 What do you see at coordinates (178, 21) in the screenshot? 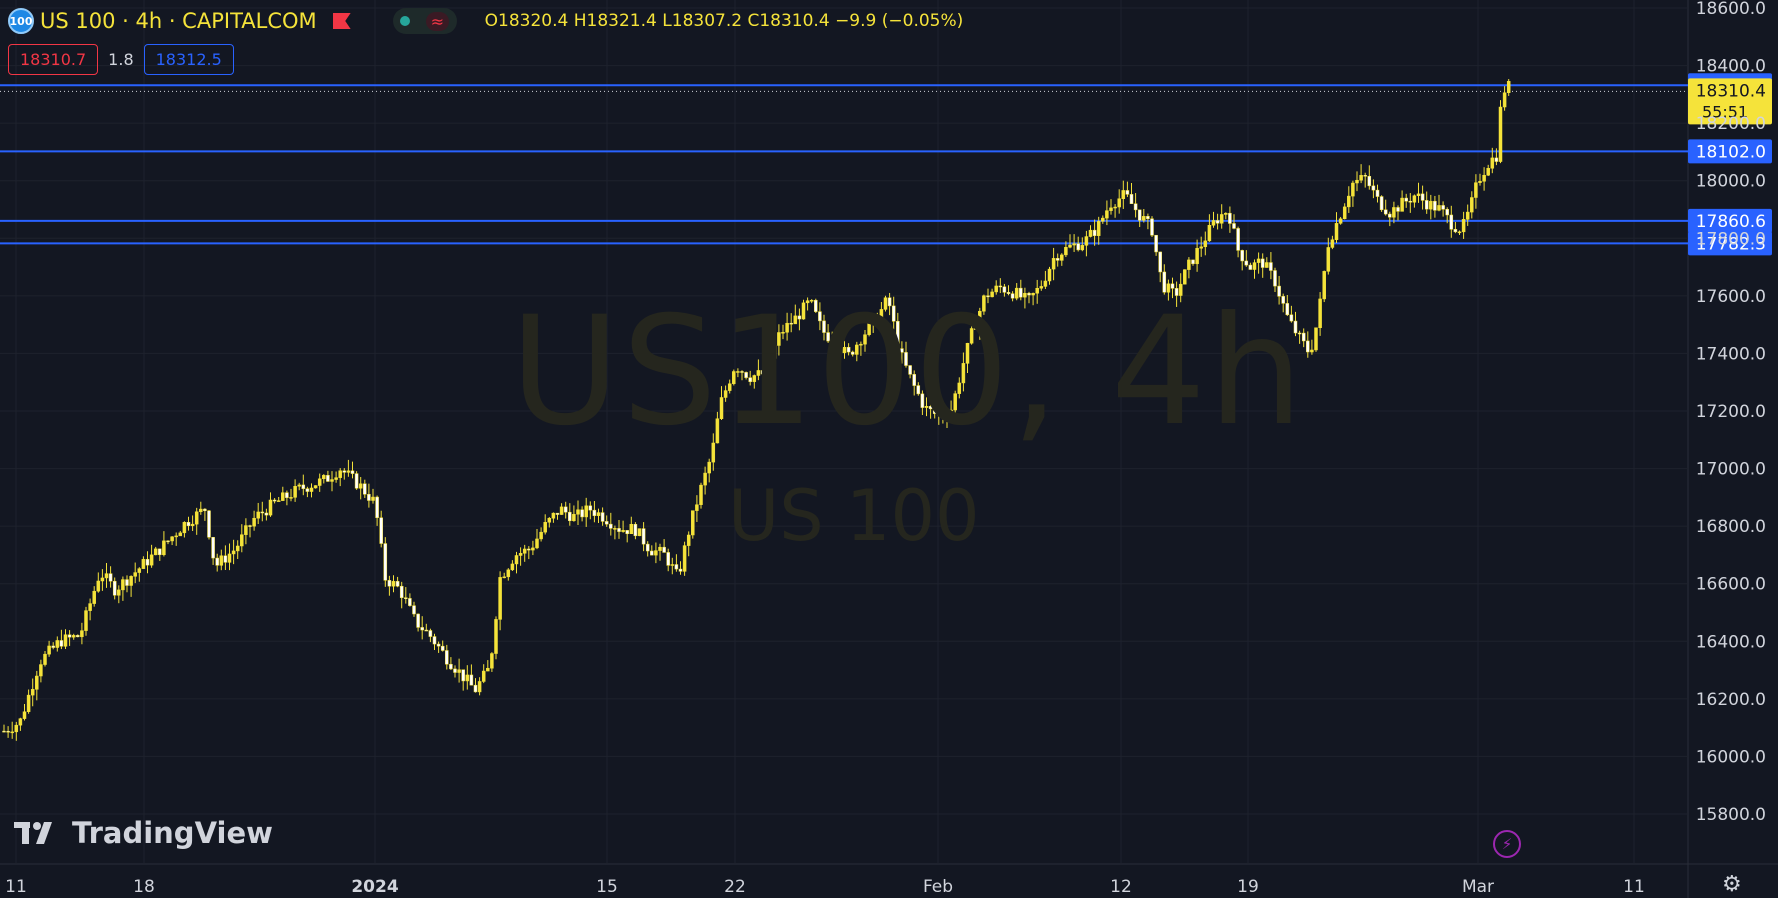
I see `symbol-title: US 100 · 4h · CAPITALCOM` at bounding box center [178, 21].